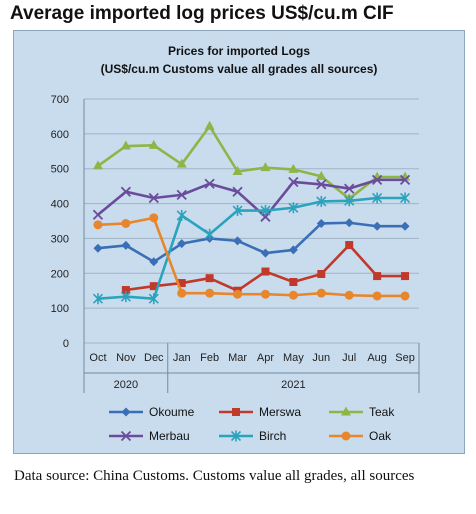  I want to click on y-tick-label: 0, so click(66, 344).